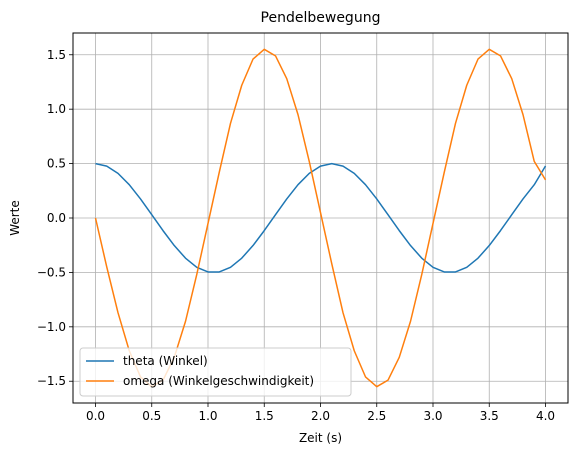 The image size is (578, 455). Describe the element at coordinates (165, 361) in the screenshot. I see `legend-label: theta (Winkel)` at that location.